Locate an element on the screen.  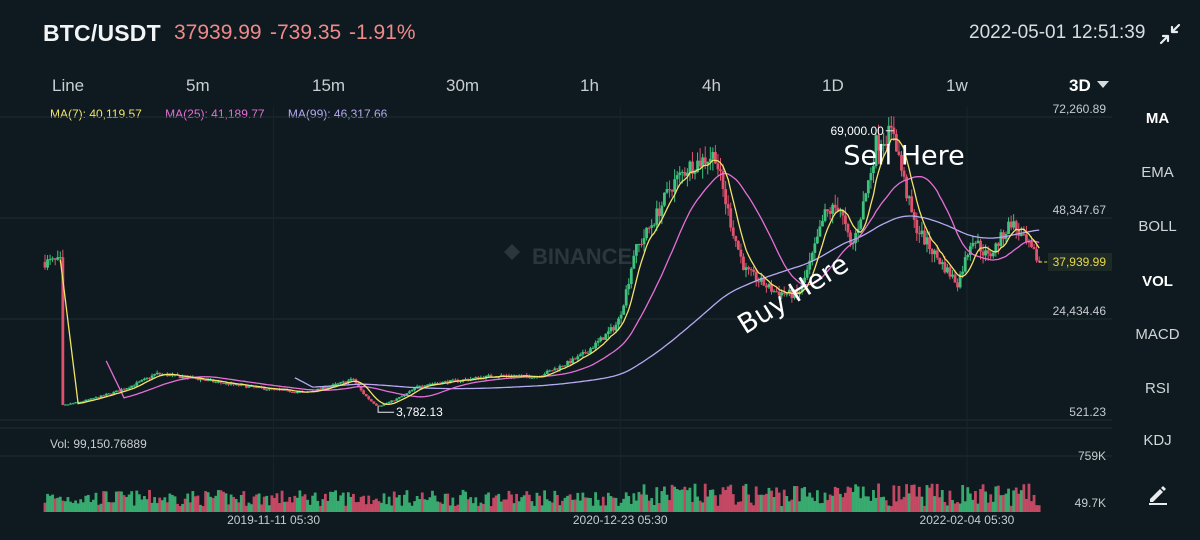
indicator-ma: MA is located at coordinates (1157, 118).